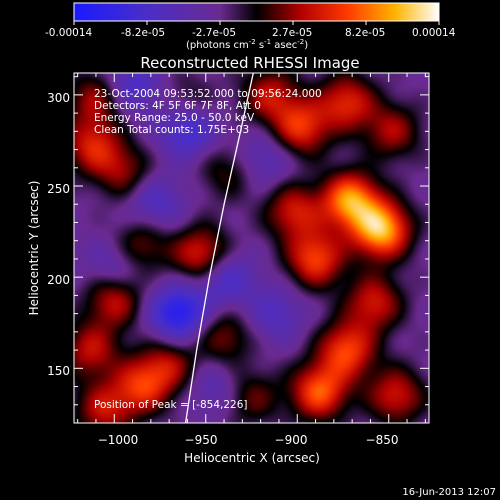  What do you see at coordinates (171, 405) in the screenshot?
I see `peak-position-annotation: Position of Peak = [-854,226]` at bounding box center [171, 405].